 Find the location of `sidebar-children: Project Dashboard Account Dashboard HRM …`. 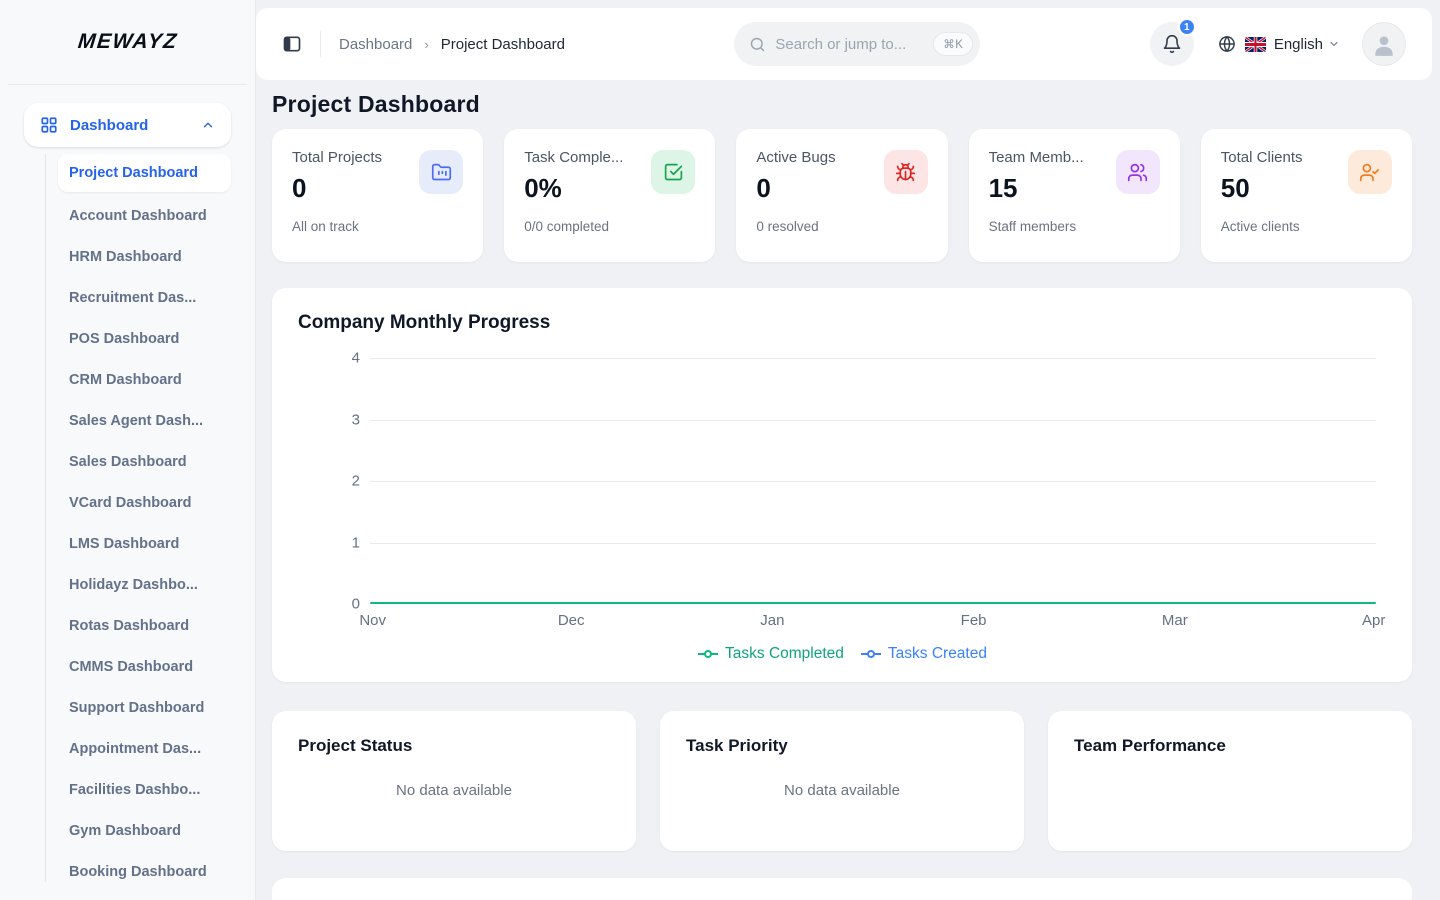

sidebar-children: Project Dashboard Account Dashboard HRM … is located at coordinates (127, 523).